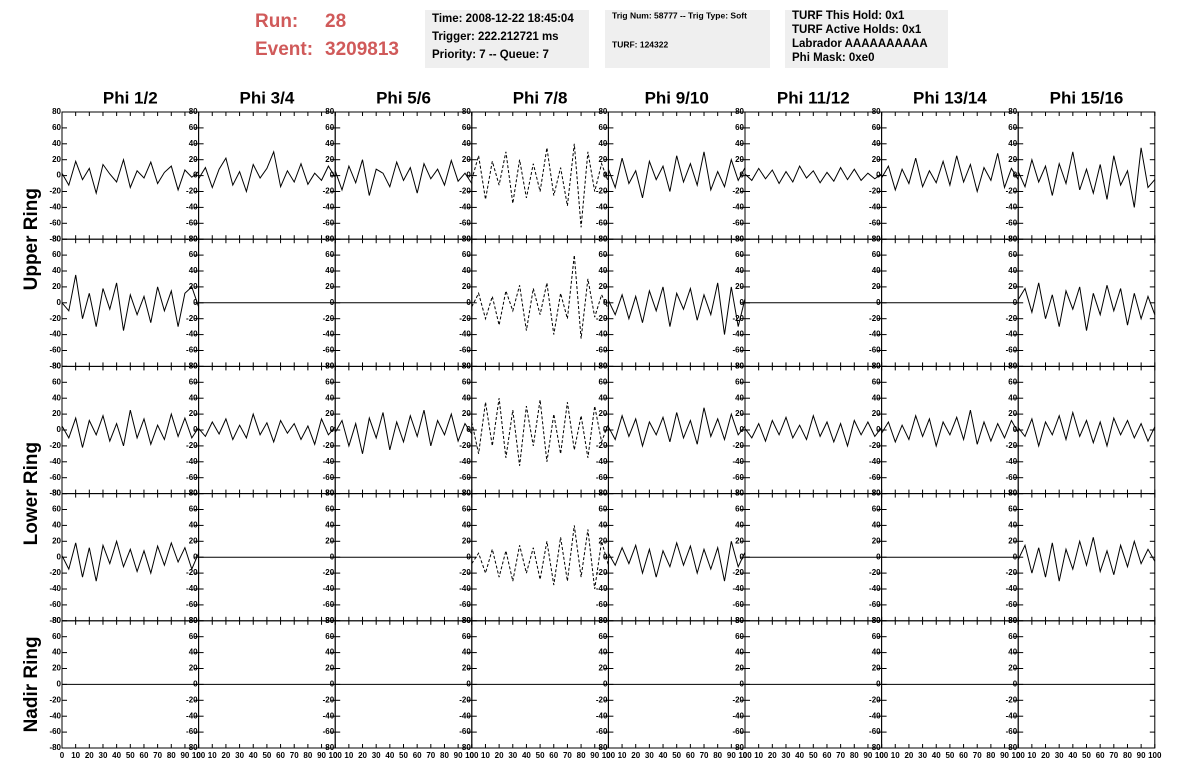 Image resolution: width=1196 pixels, height=772 pixels. I want to click on x-tick-label: 30, so click(922, 755).